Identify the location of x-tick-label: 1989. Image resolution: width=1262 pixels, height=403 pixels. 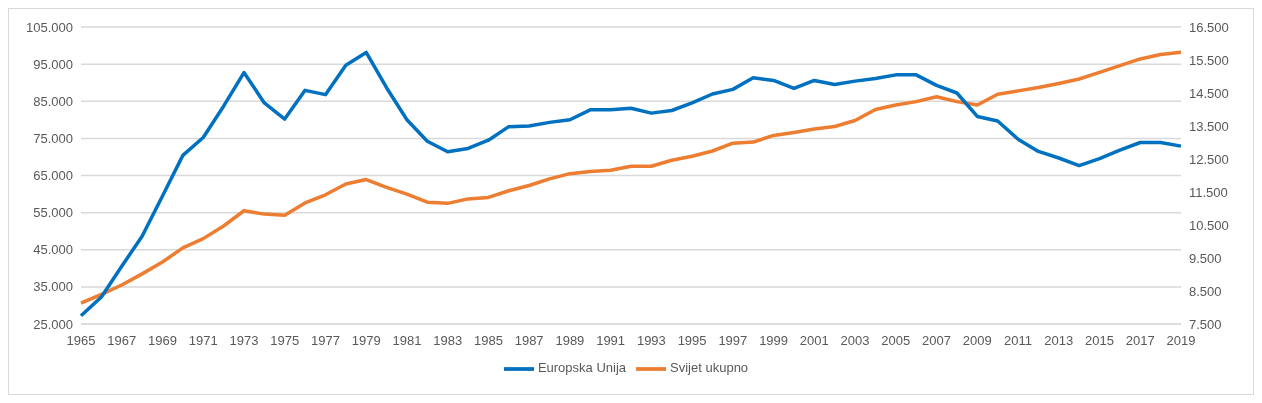
(570, 341).